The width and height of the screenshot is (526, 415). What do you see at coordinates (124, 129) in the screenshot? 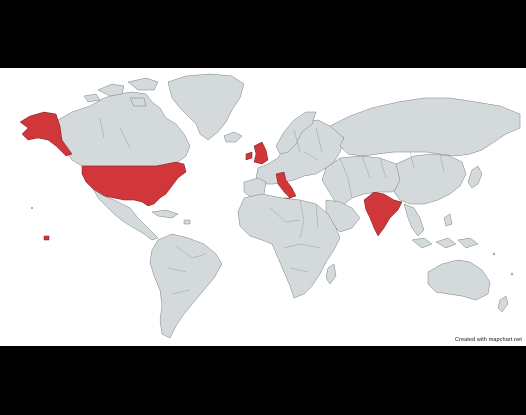
I see `canada` at bounding box center [124, 129].